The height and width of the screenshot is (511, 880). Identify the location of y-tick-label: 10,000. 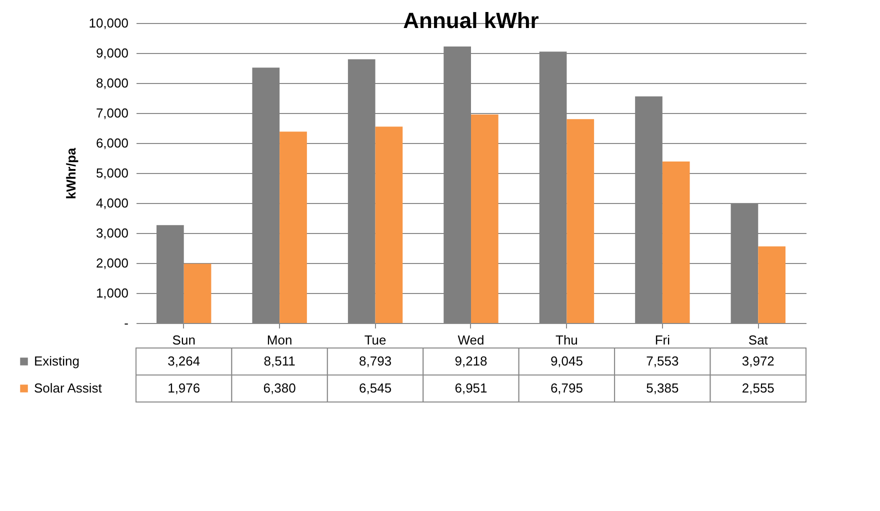
(108, 23).